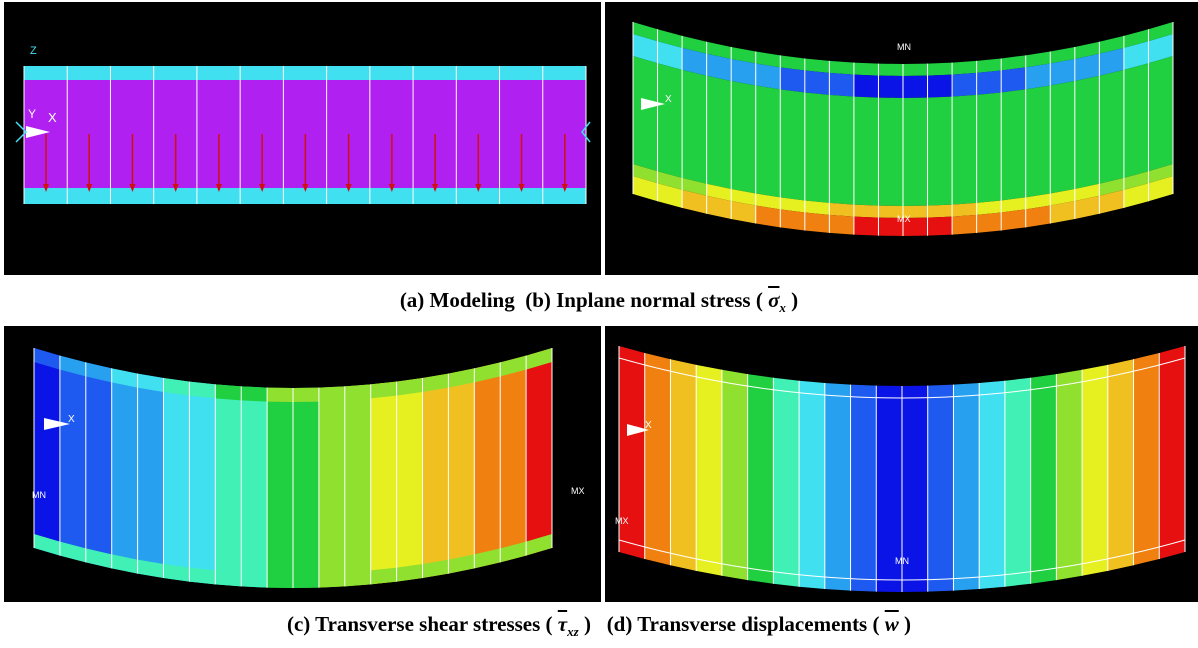 The image size is (1198, 648). What do you see at coordinates (774, 300) in the screenshot?
I see `sigma-symbol: σ` at bounding box center [774, 300].